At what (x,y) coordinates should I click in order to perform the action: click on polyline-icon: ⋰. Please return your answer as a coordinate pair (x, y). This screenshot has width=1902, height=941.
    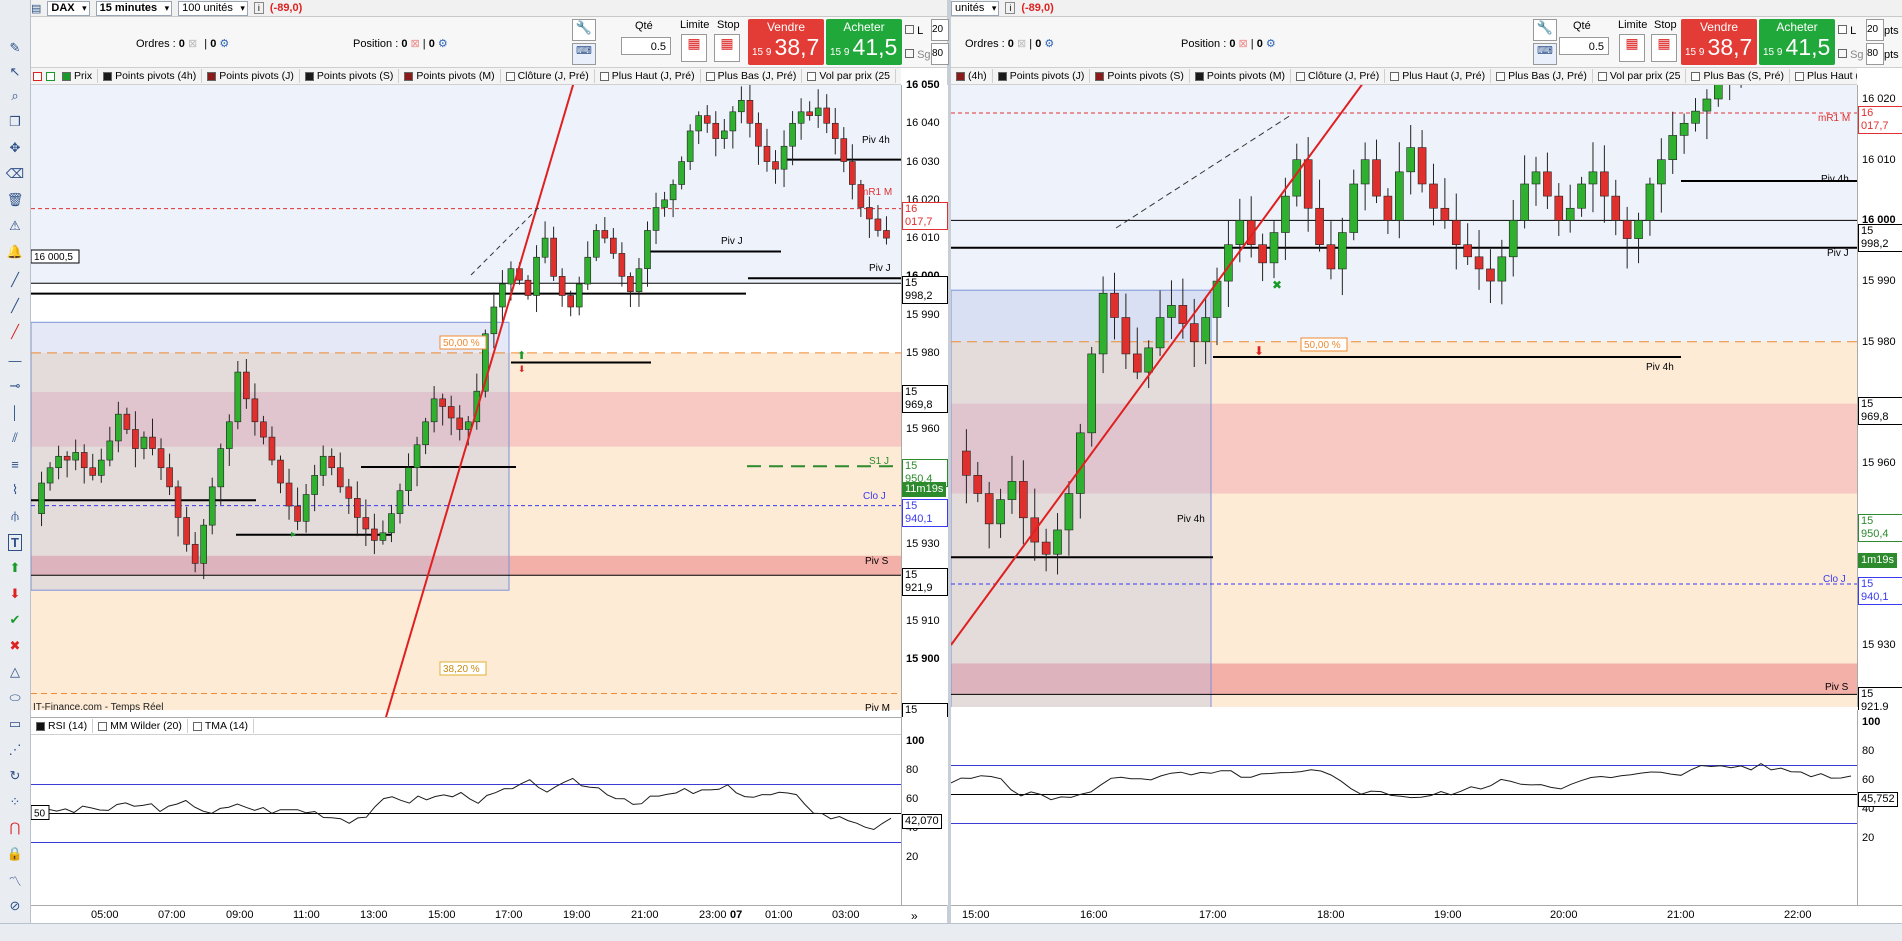
    Looking at the image, I should click on (15, 749).